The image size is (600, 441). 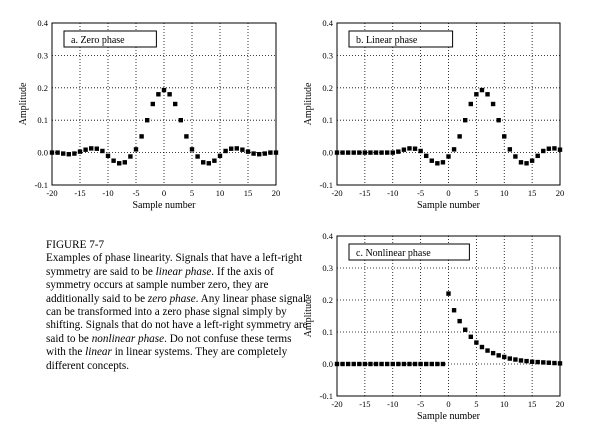 I want to click on y-tick-label: 0.4, so click(x=327, y=23).